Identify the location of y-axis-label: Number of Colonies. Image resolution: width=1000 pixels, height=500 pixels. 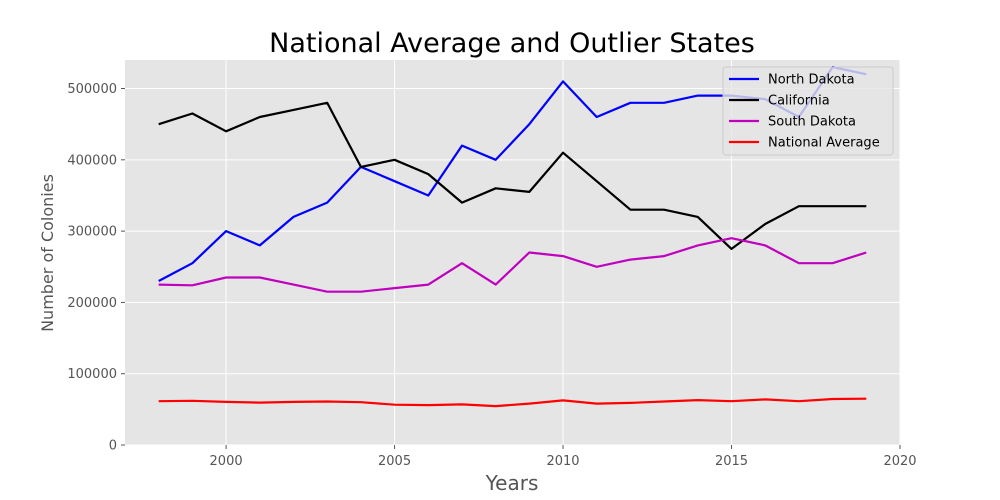
(47, 253).